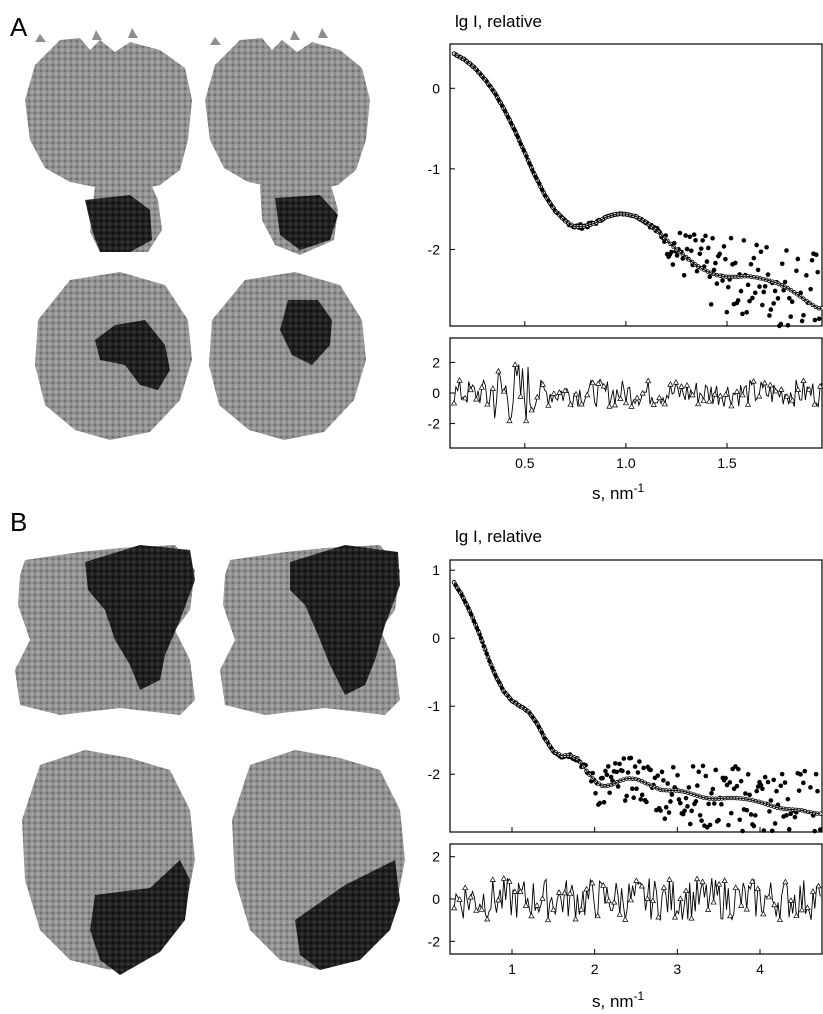 Image resolution: width=823 pixels, height=1014 pixels. Describe the element at coordinates (512, 969) in the screenshot. I see `x-tick-label: 1` at that location.